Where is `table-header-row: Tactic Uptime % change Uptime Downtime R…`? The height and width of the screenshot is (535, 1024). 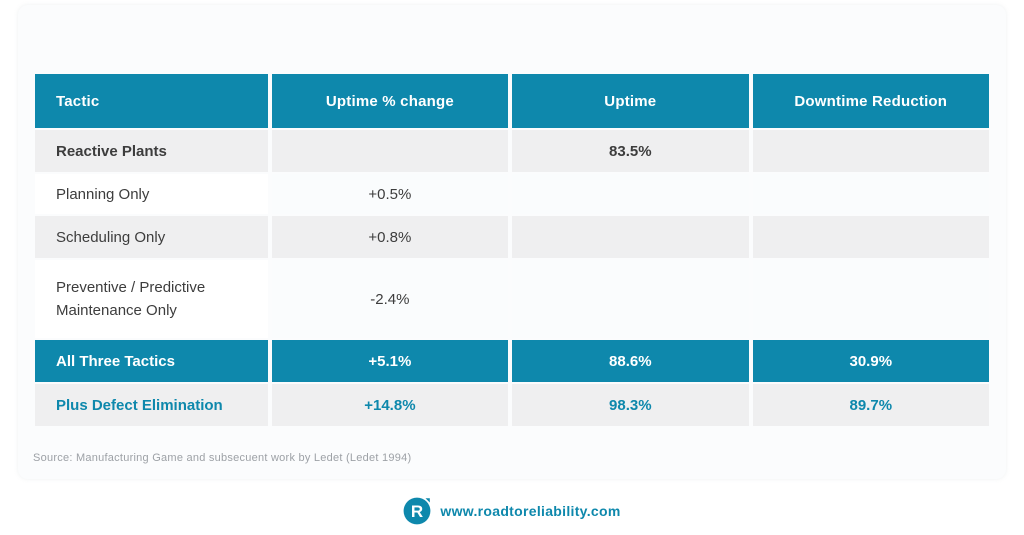 table-header-row: Tactic Uptime % change Uptime Downtime R… is located at coordinates (512, 101).